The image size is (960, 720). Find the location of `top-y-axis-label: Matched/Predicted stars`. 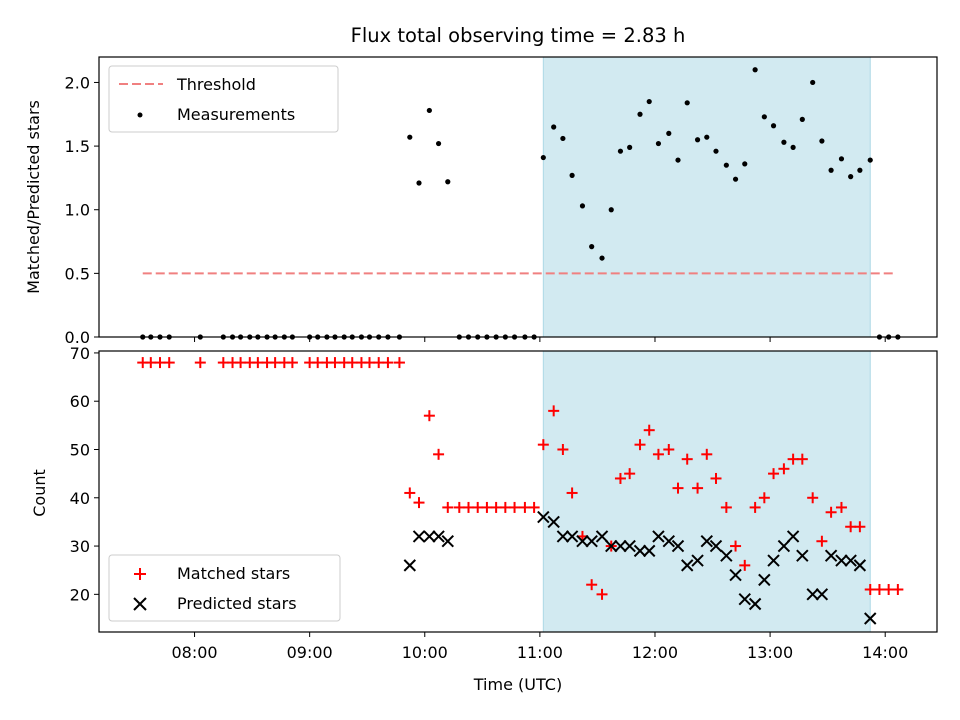

top-y-axis-label: Matched/Predicted stars is located at coordinates (33, 197).